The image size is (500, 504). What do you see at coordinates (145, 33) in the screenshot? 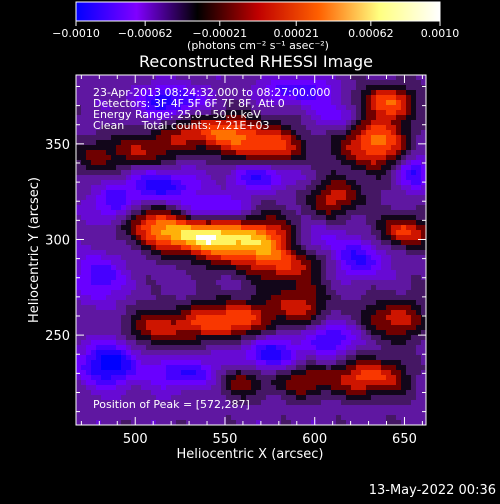
I see `colorbar-tick-label: −0.00062` at bounding box center [145, 33].